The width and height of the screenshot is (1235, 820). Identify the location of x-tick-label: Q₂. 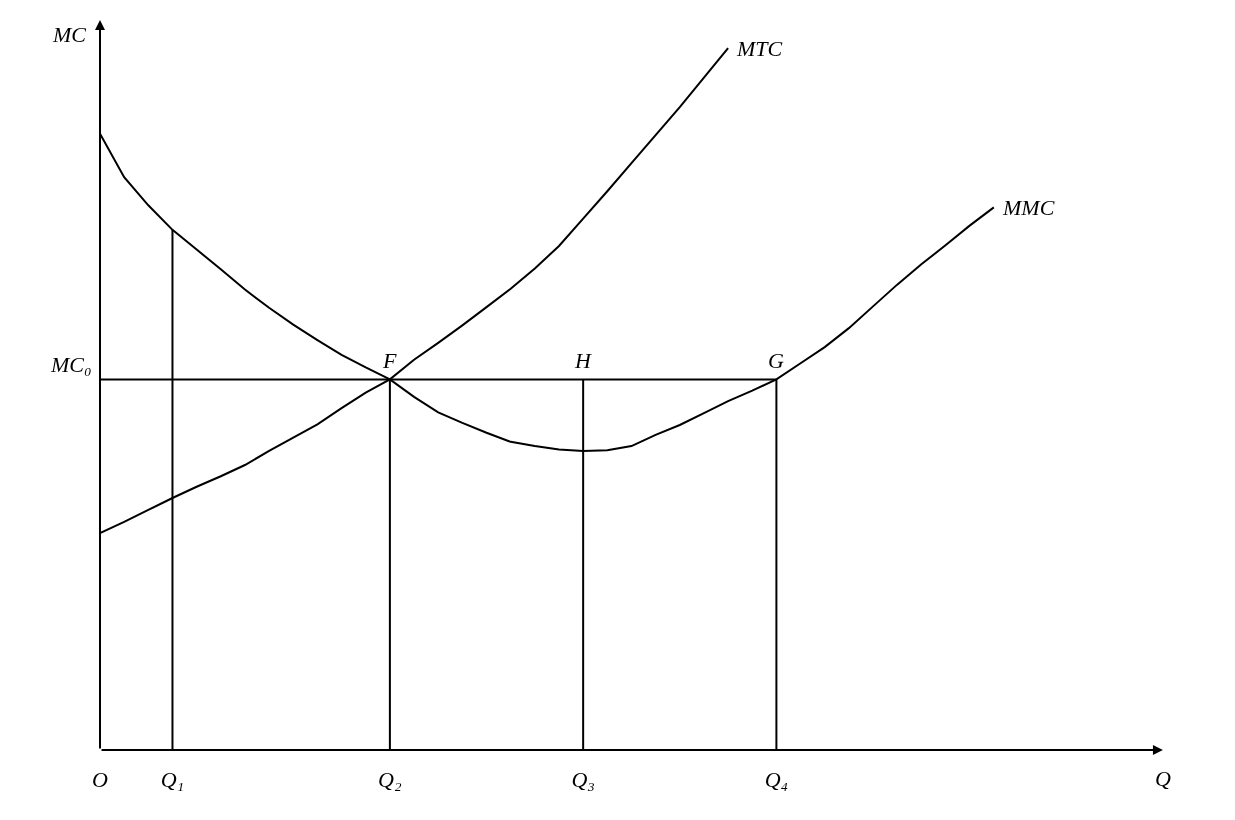
(390, 779).